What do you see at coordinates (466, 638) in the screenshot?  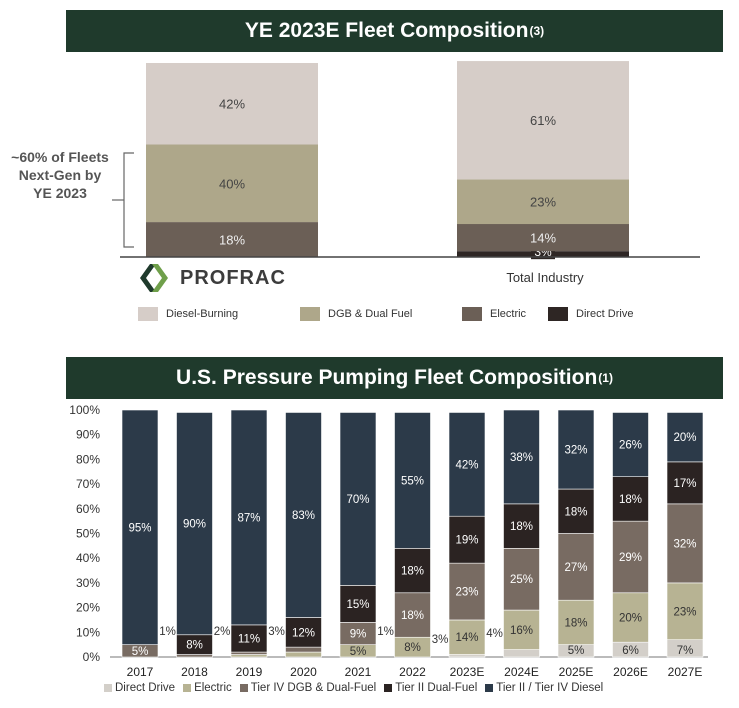 I see `pumping-bar-label: 14%` at bounding box center [466, 638].